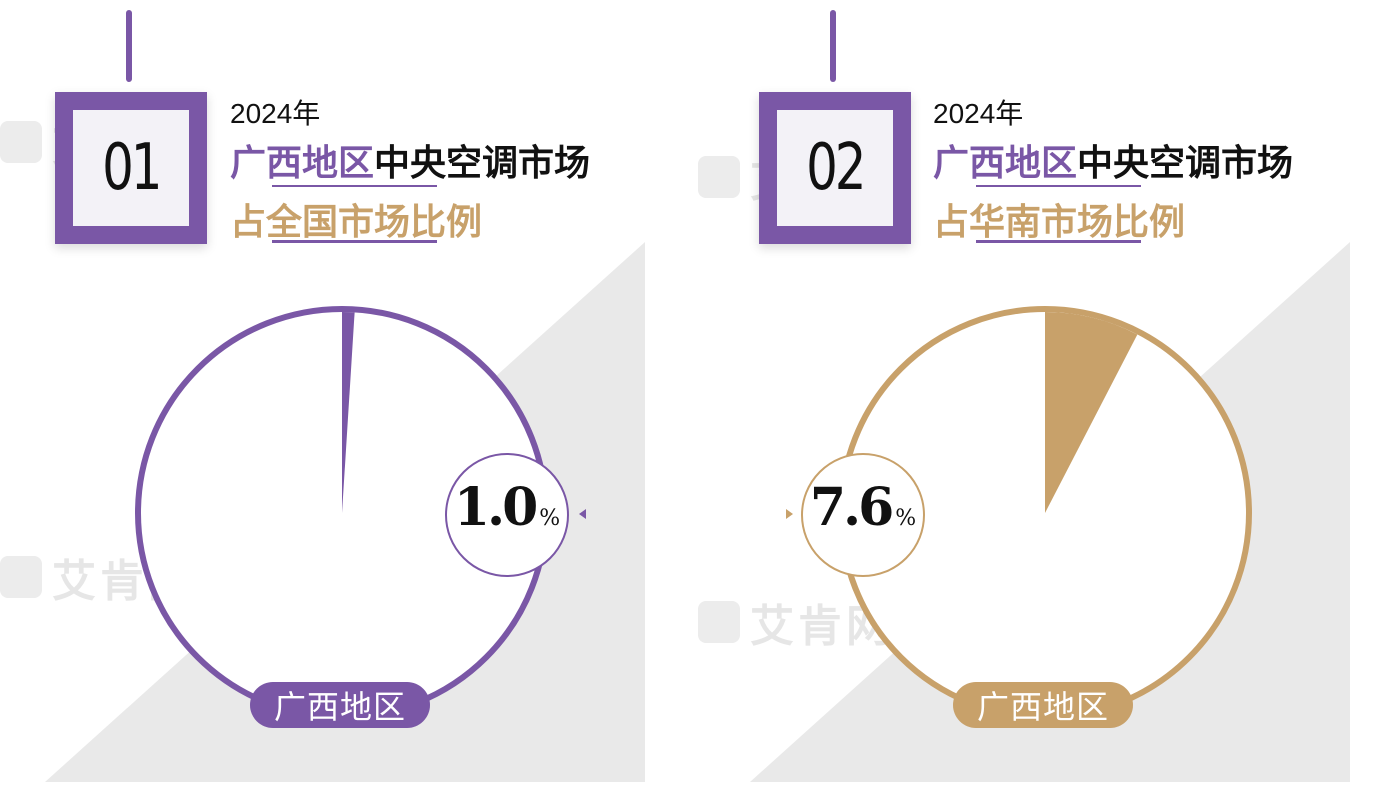 The image size is (1386, 805). I want to click on percentage-value: 1.0, so click(495, 507).